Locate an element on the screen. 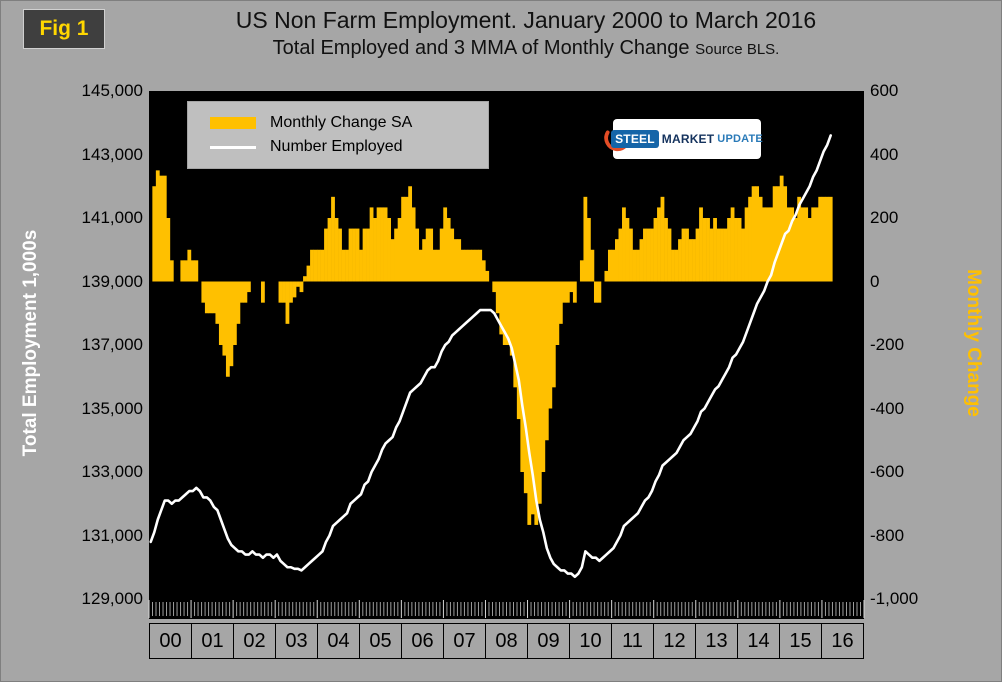 The image size is (1002, 682). figure-label: Fig 1 is located at coordinates (64, 28).